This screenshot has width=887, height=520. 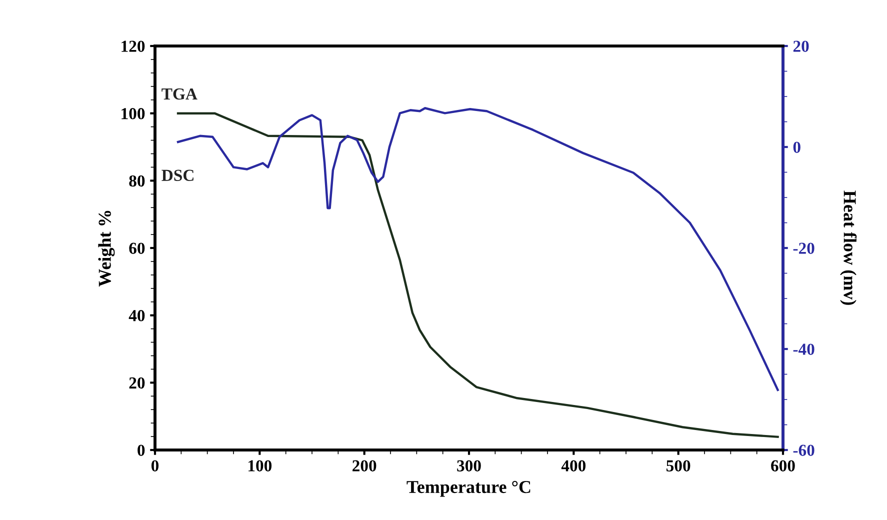 I want to click on y-tick-label: 120, so click(x=133, y=46).